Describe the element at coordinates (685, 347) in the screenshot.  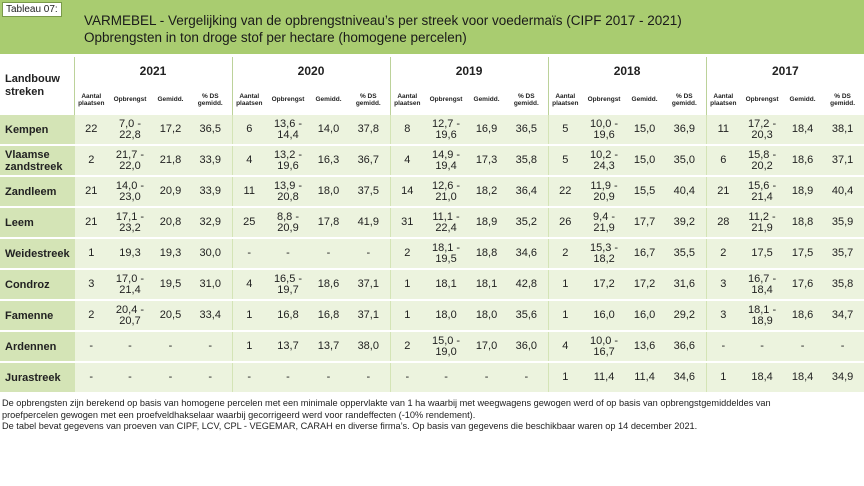
I see `table-cell: 36,6` at that location.